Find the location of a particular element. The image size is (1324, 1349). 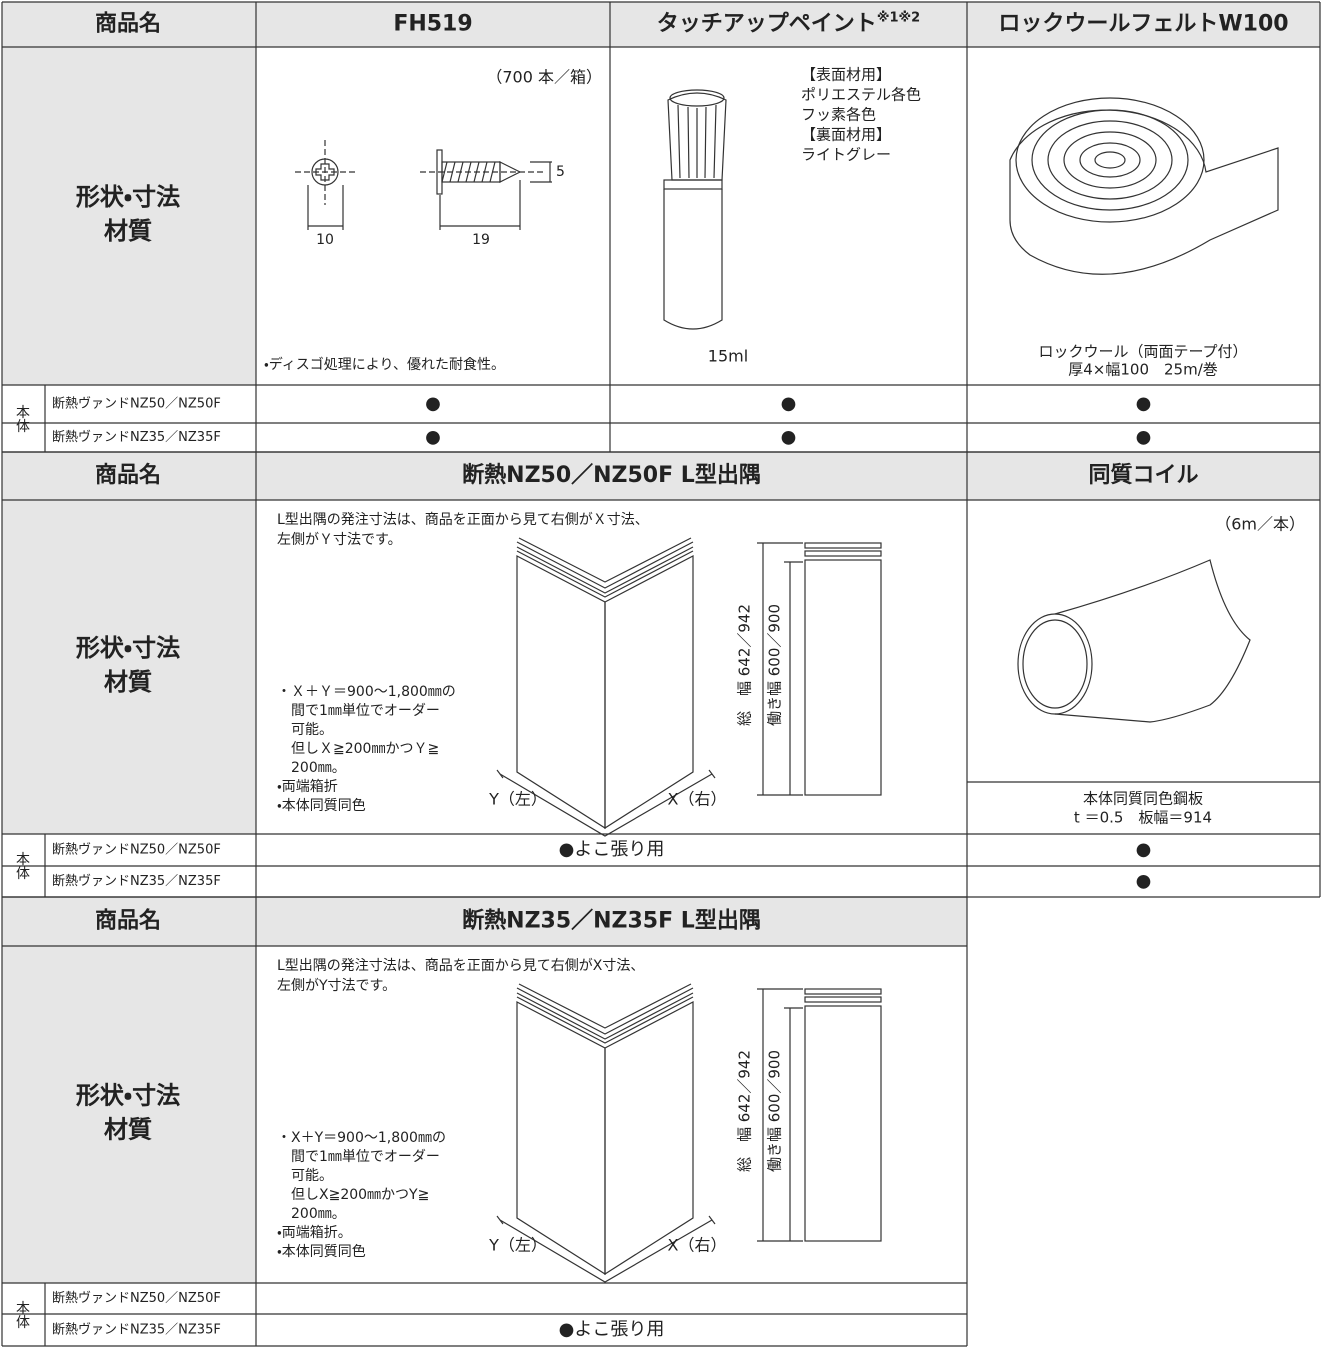

note: 但しＸ≧200㎜かつＹ≧ is located at coordinates (358, 749).